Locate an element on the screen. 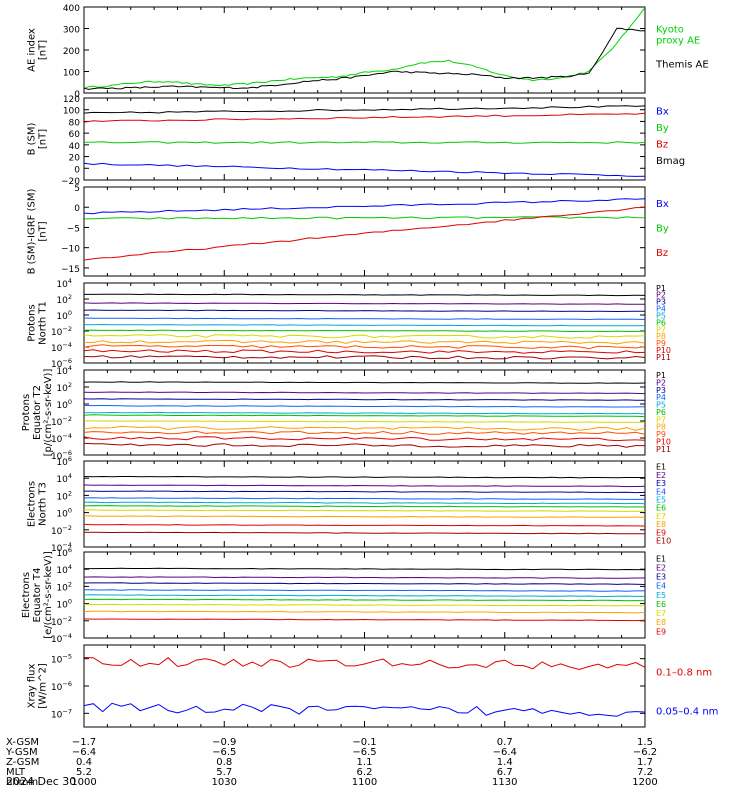 The height and width of the screenshot is (804, 750). x-row-value: 0.4 is located at coordinates (84, 762).